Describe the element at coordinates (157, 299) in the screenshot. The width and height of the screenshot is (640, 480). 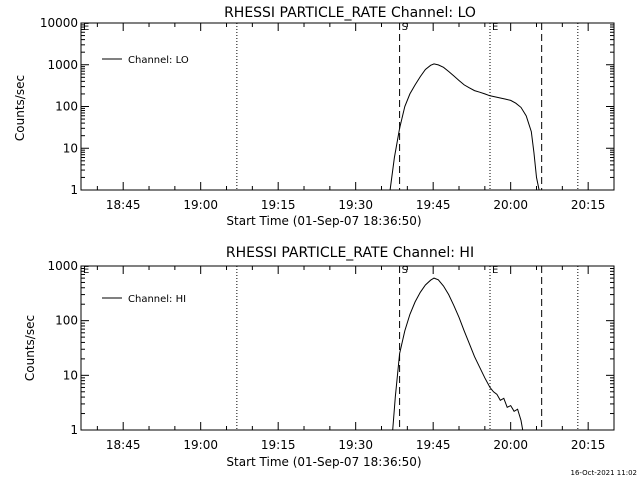
I see `legend-label: Channel: HI` at that location.